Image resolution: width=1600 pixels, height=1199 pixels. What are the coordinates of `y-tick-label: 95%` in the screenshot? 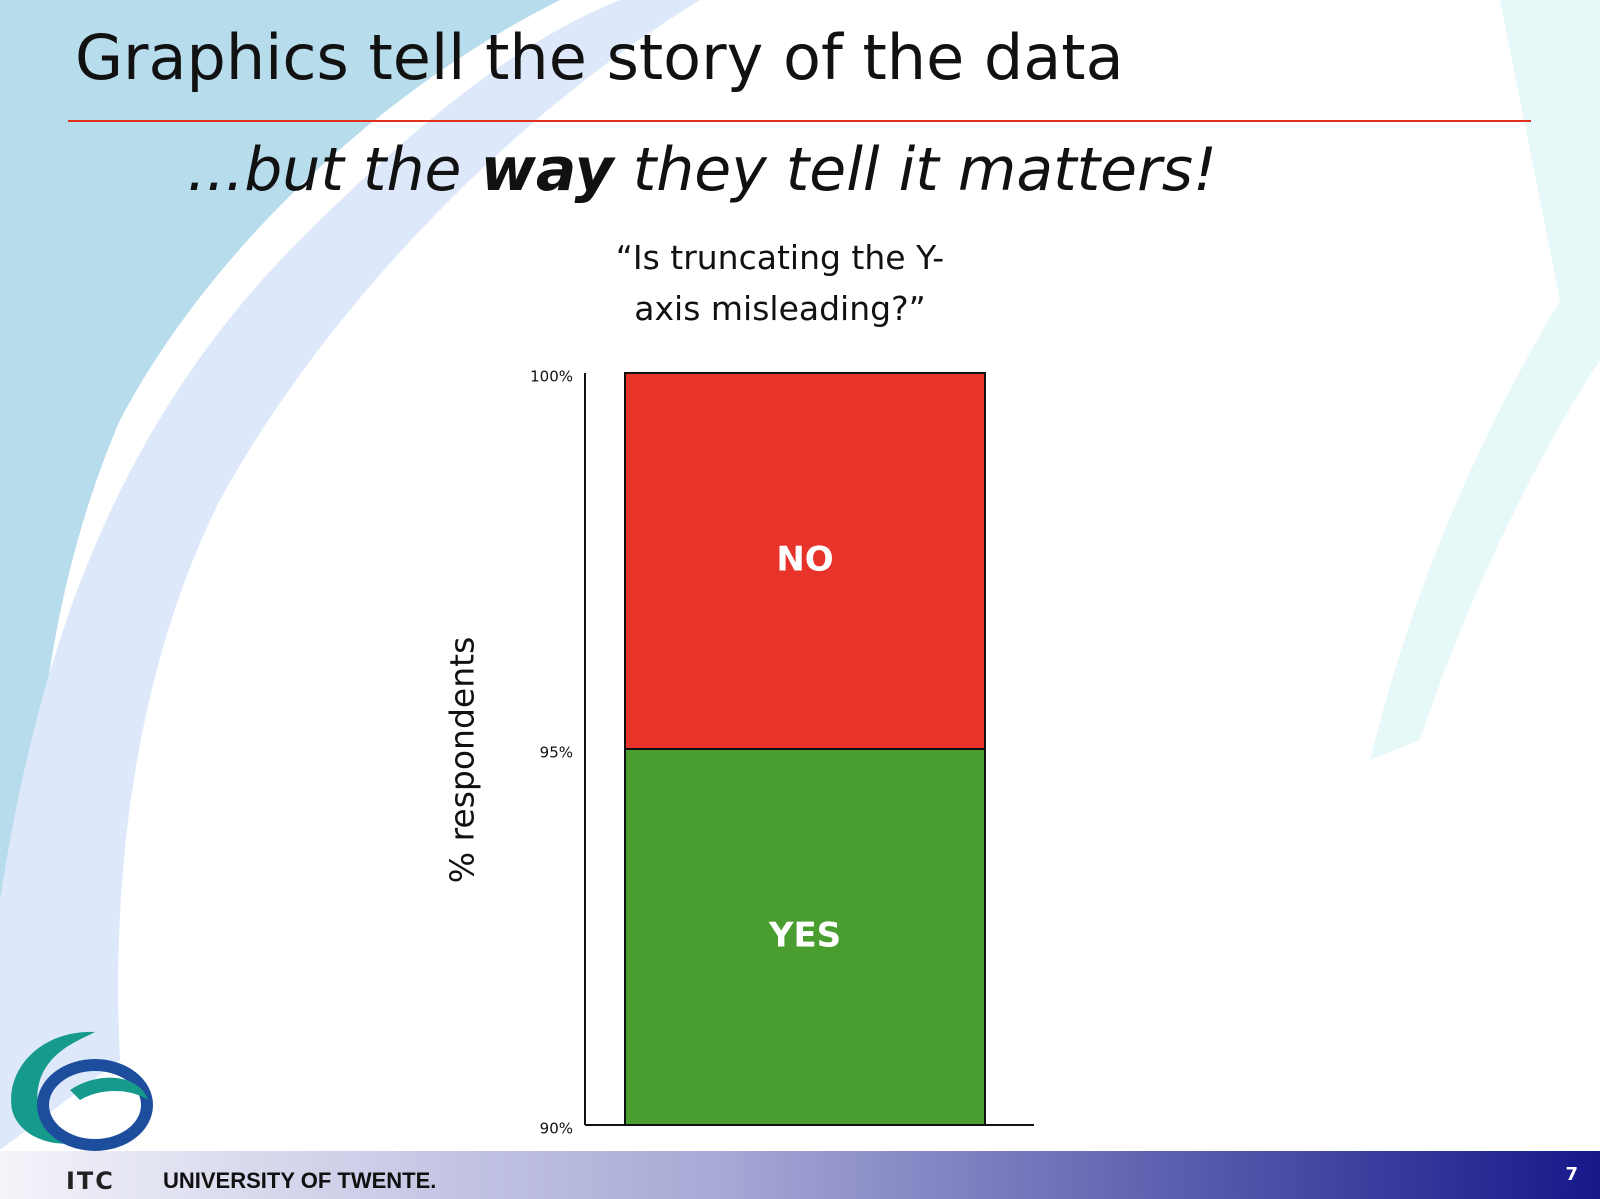 It's located at (556, 753).